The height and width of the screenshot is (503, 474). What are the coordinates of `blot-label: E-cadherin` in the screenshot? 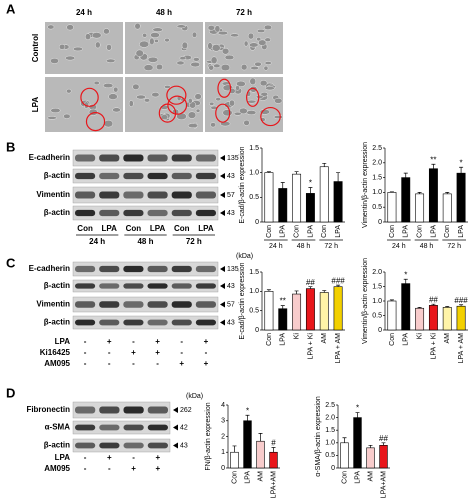 It's located at (49, 157).